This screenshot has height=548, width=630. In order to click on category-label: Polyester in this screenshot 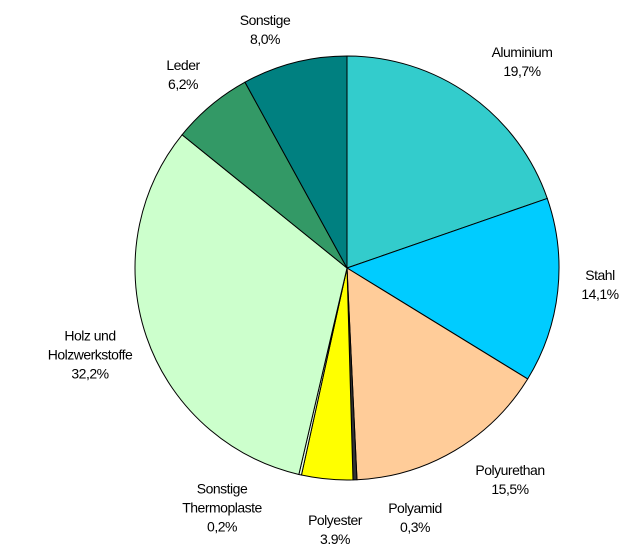, I will do `click(335, 520)`.